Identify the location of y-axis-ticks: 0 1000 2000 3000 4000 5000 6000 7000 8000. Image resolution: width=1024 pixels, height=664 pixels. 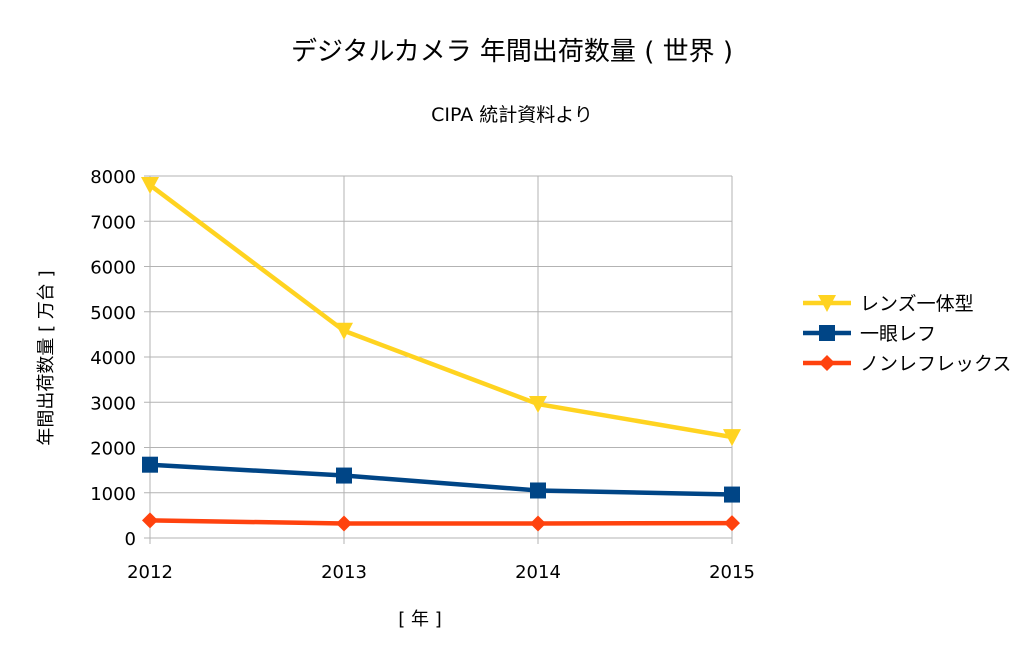
(113, 358).